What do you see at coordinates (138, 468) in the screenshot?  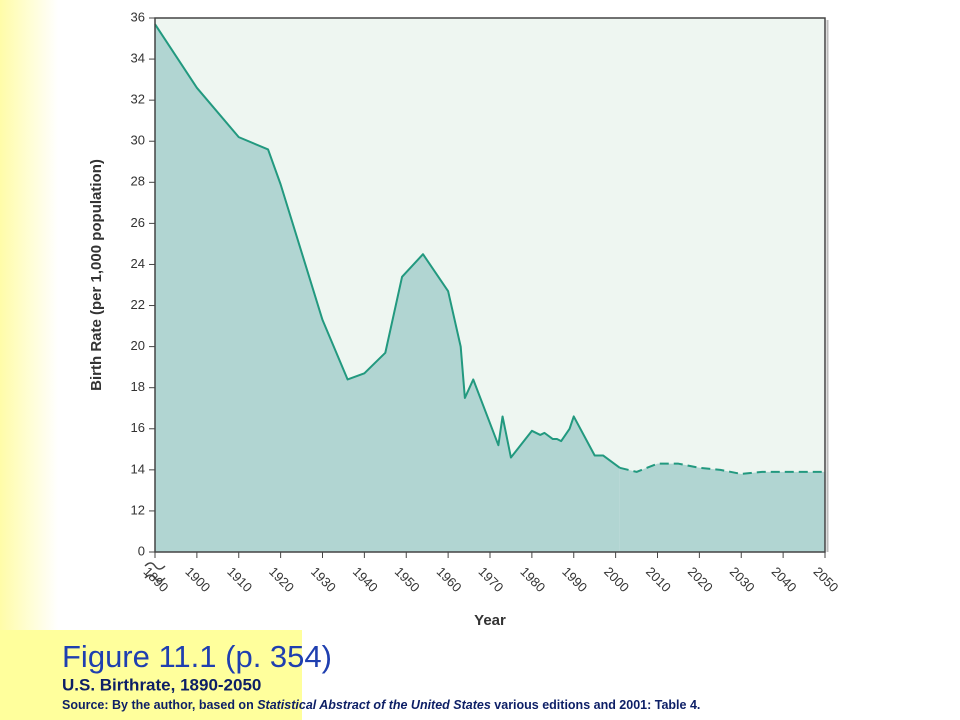 I see `y-tick-label: 14` at bounding box center [138, 468].